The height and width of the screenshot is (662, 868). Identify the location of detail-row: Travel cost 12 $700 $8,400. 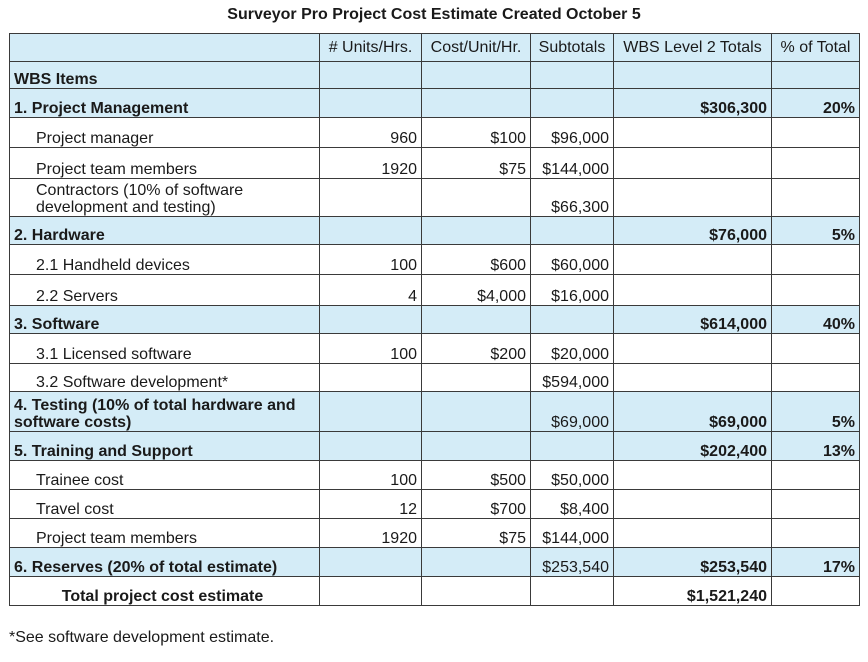
(434, 504).